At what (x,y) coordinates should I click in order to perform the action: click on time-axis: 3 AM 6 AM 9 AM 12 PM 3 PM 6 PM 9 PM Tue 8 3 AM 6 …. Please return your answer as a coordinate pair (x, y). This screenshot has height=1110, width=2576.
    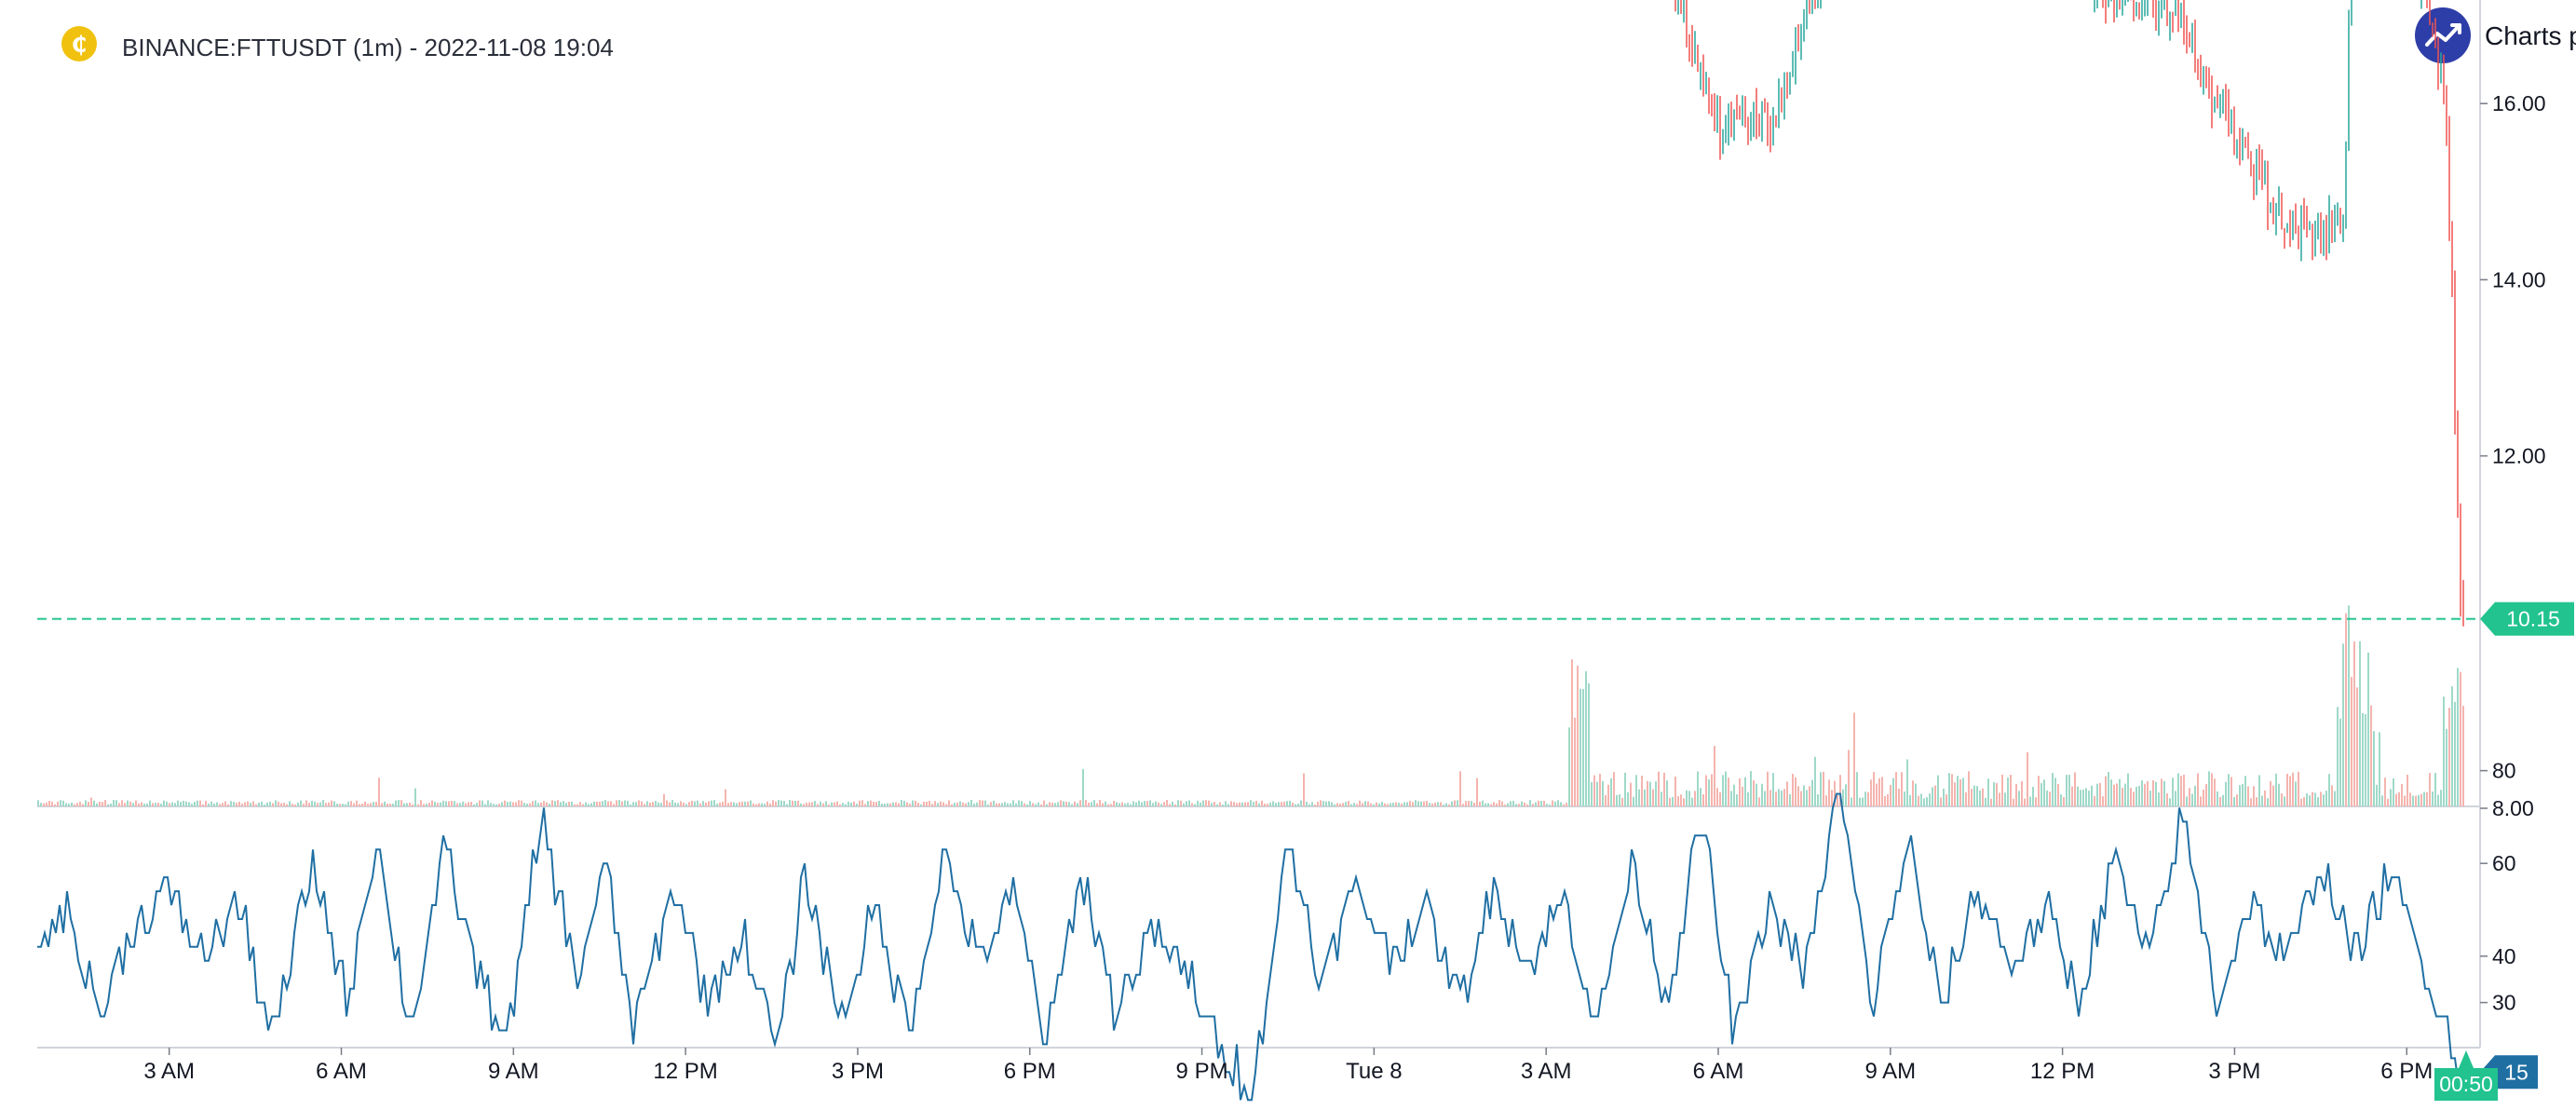
    Looking at the image, I should click on (1288, 1066).